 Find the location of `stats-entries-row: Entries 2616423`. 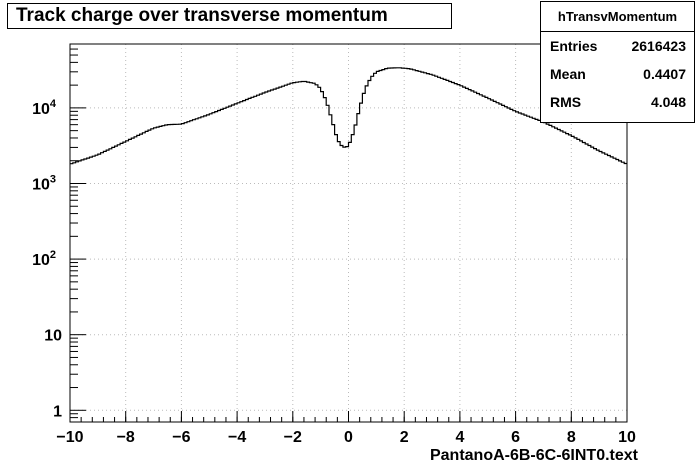

stats-entries-row: Entries 2616423 is located at coordinates (617, 46).